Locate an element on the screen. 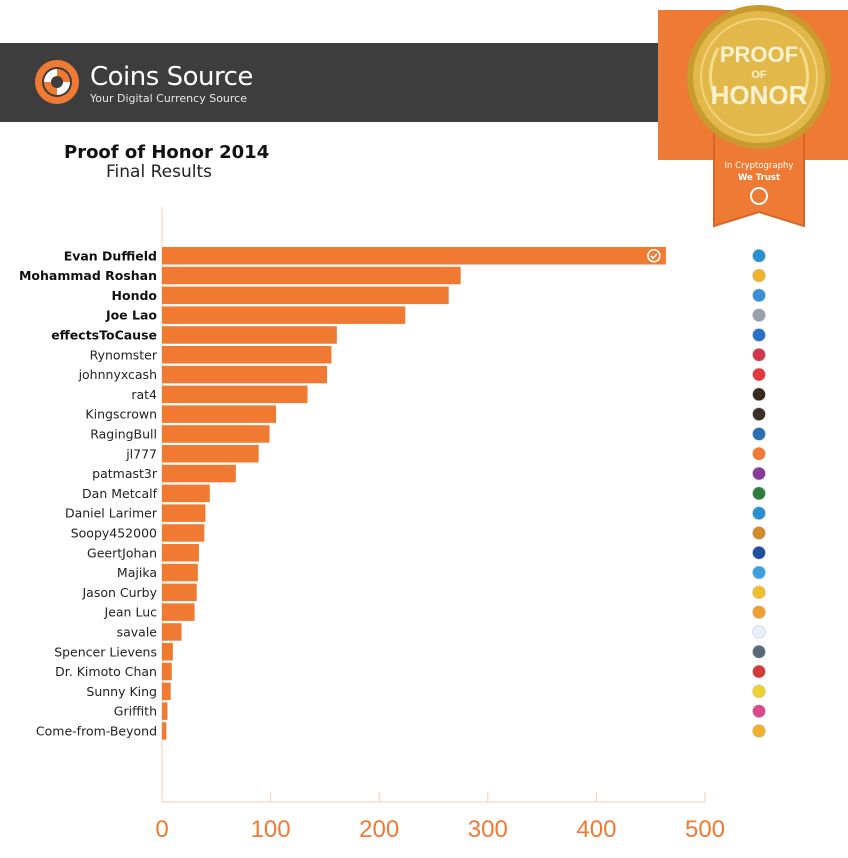 Image resolution: width=848 pixels, height=858 pixels. category-label: Evan Duffield is located at coordinates (110, 255).